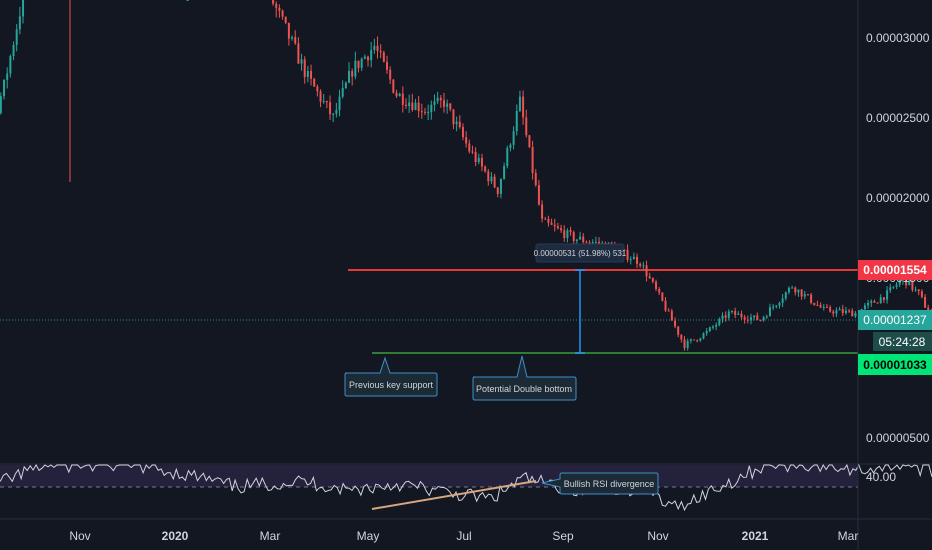  I want to click on callout-rsi-divergence: Bullish RSI divergence, so click(600, 483).